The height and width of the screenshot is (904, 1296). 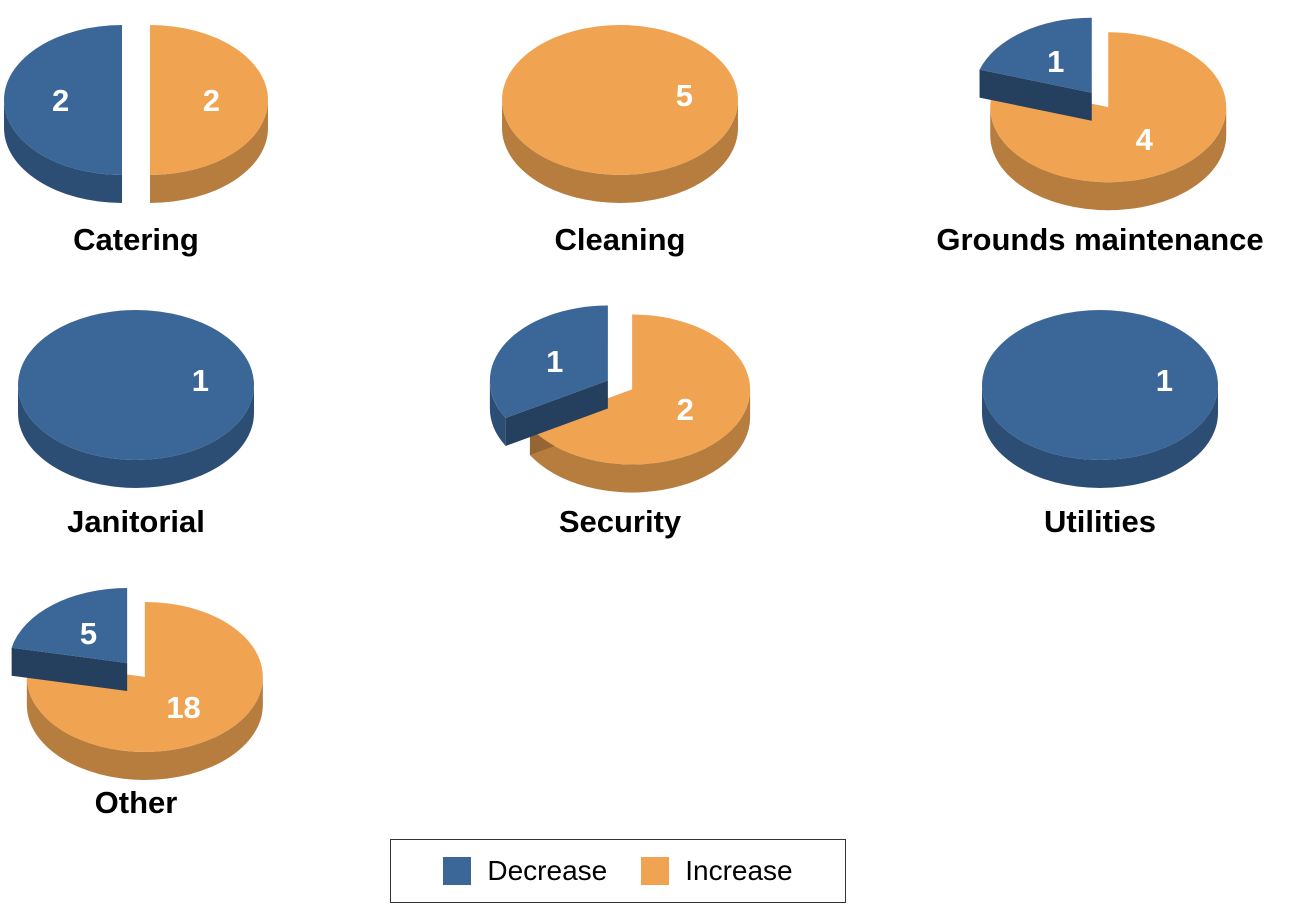 What do you see at coordinates (685, 409) in the screenshot?
I see `data-label-security-increase: 2` at bounding box center [685, 409].